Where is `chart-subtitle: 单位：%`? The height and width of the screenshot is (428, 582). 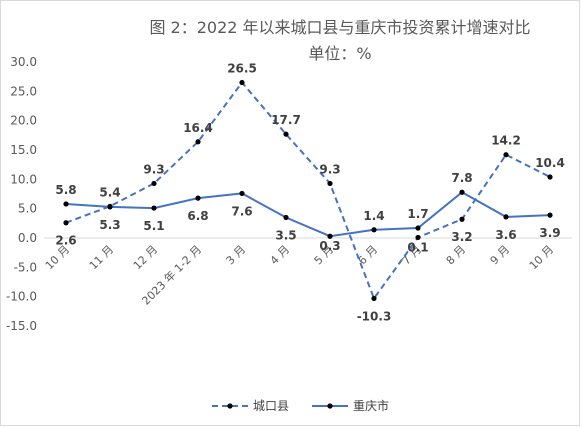
chart-subtitle: 单位：% is located at coordinates (340, 53).